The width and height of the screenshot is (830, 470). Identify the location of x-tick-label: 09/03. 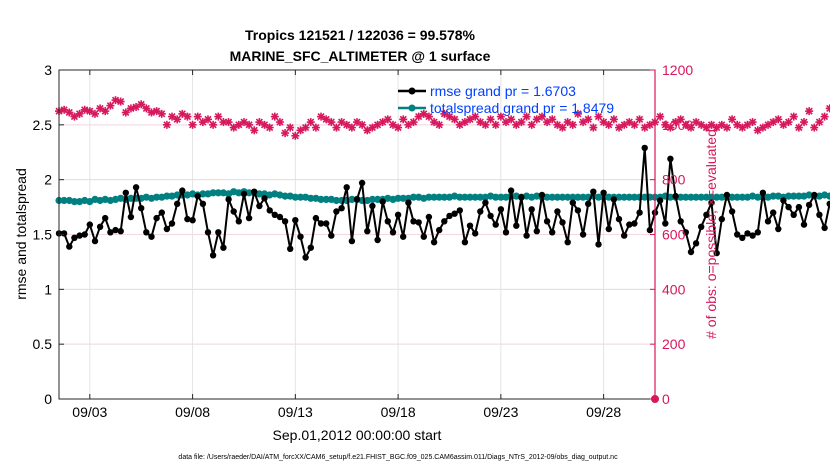
(89, 412).